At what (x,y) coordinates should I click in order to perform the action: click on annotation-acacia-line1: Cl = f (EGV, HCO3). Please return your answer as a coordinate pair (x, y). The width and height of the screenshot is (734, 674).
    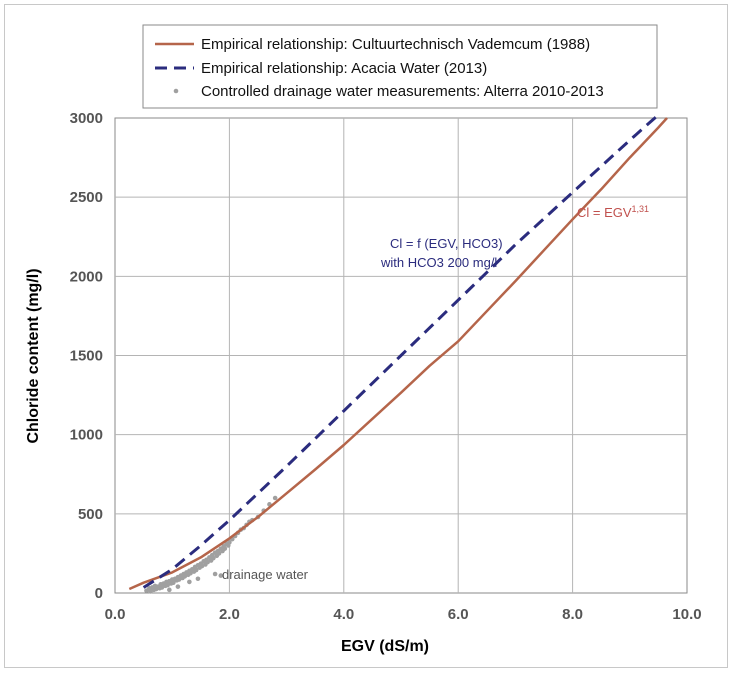
    Looking at the image, I should click on (446, 243).